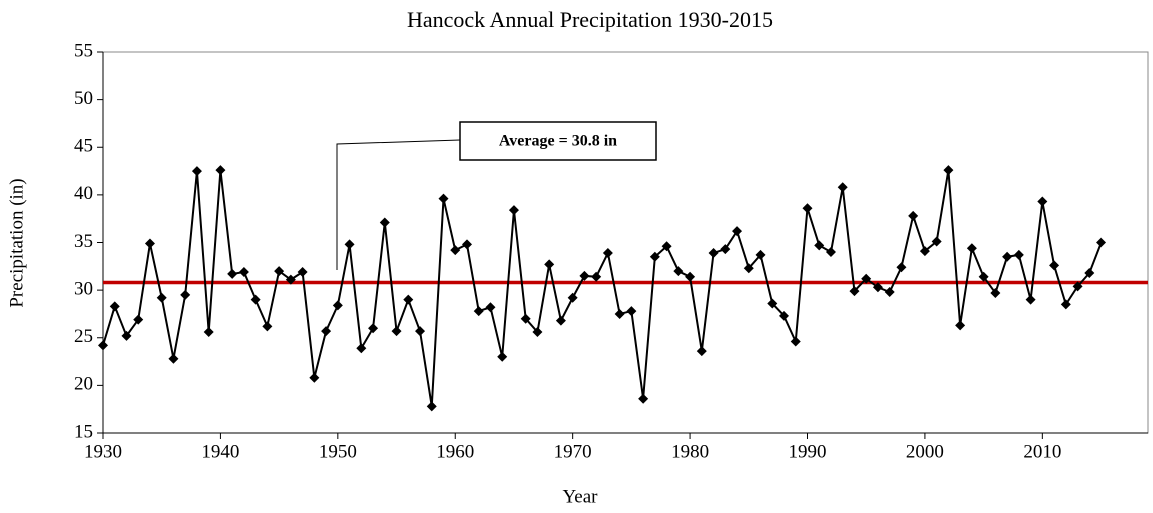 This screenshot has width=1153, height=513. Describe the element at coordinates (83, 288) in the screenshot. I see `y-tick-label: 30` at that location.